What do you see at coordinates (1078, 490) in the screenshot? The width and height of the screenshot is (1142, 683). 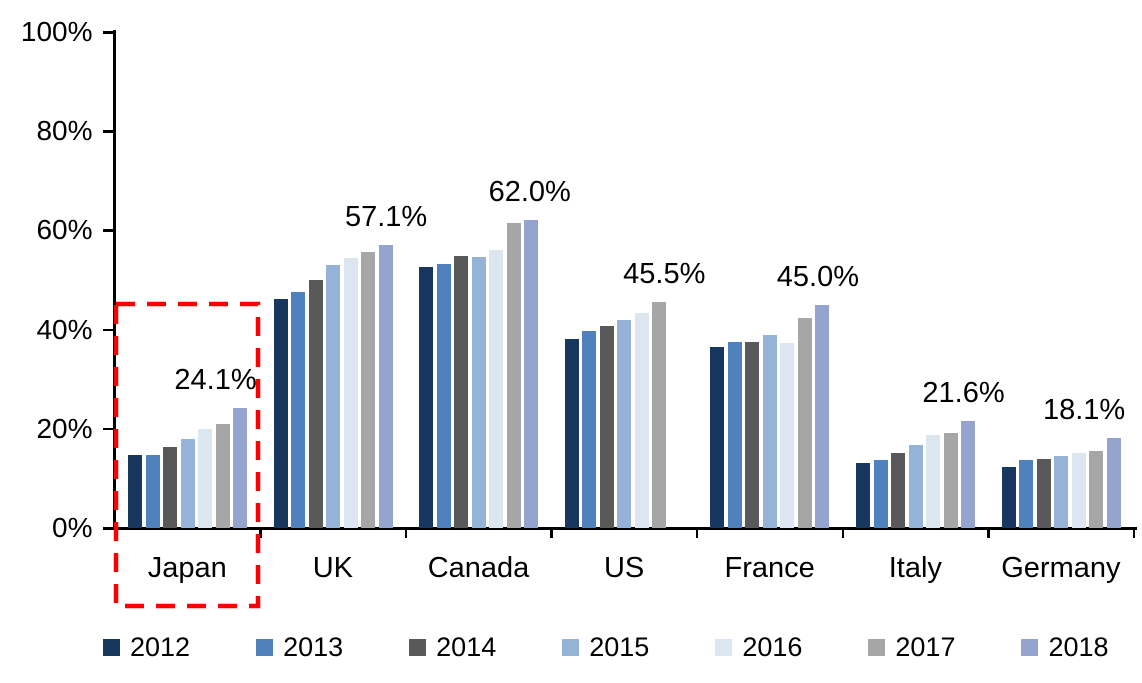 I see `bar-germany-2016` at bounding box center [1078, 490].